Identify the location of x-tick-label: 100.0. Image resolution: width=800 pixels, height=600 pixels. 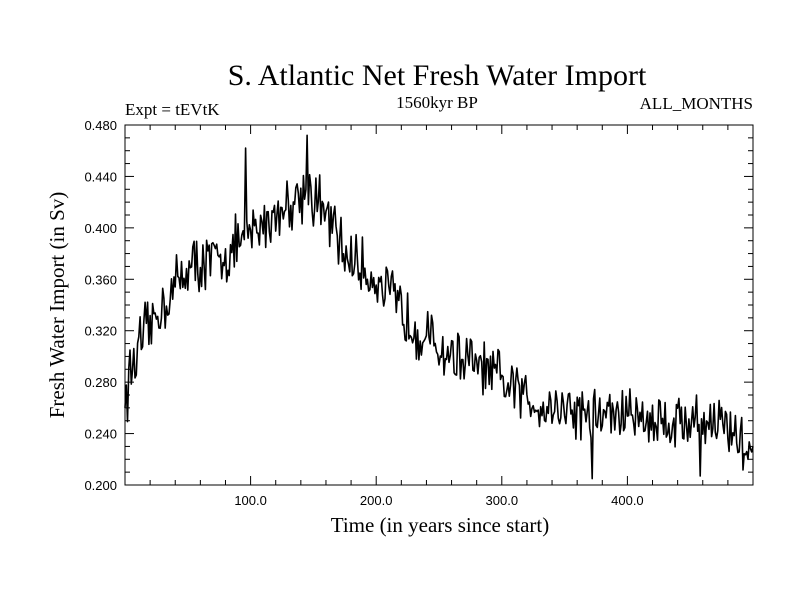
(250, 500).